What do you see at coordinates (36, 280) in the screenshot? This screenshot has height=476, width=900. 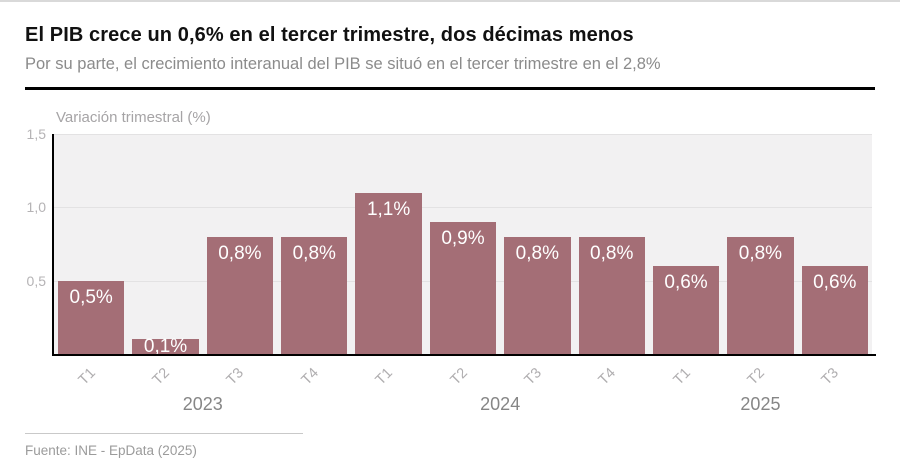 I see `y-tick-label: 0,5` at bounding box center [36, 280].